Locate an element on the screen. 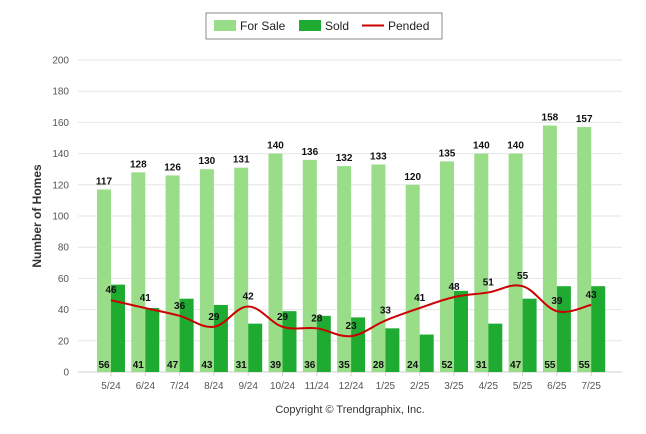 The image size is (646, 434). x-tick-label: 7/24 is located at coordinates (180, 386).